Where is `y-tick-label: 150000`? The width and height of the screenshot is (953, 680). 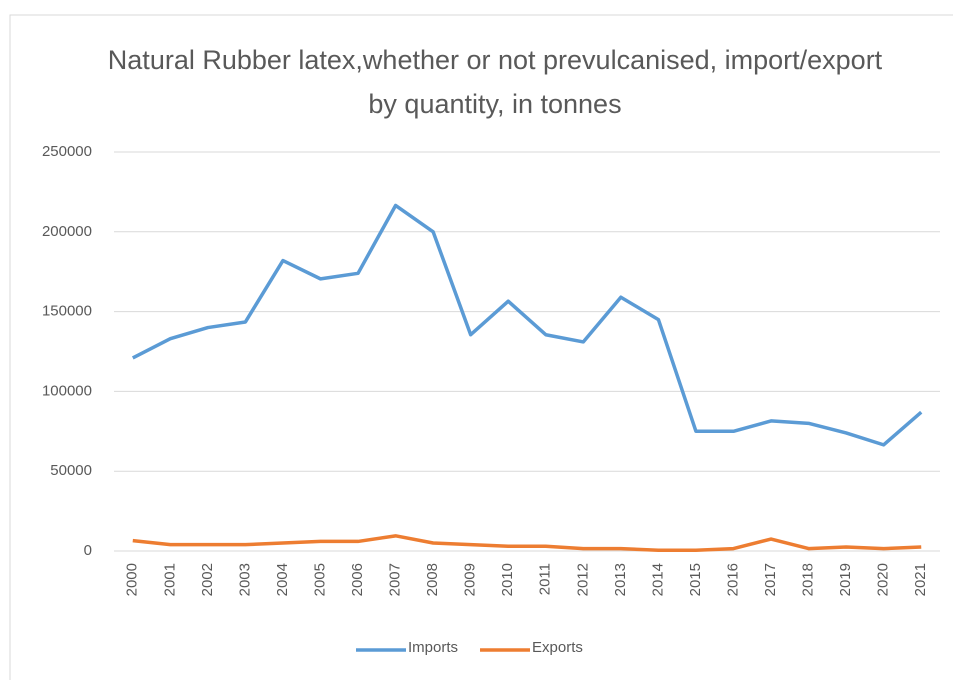 y-tick-label: 150000 is located at coordinates (67, 311).